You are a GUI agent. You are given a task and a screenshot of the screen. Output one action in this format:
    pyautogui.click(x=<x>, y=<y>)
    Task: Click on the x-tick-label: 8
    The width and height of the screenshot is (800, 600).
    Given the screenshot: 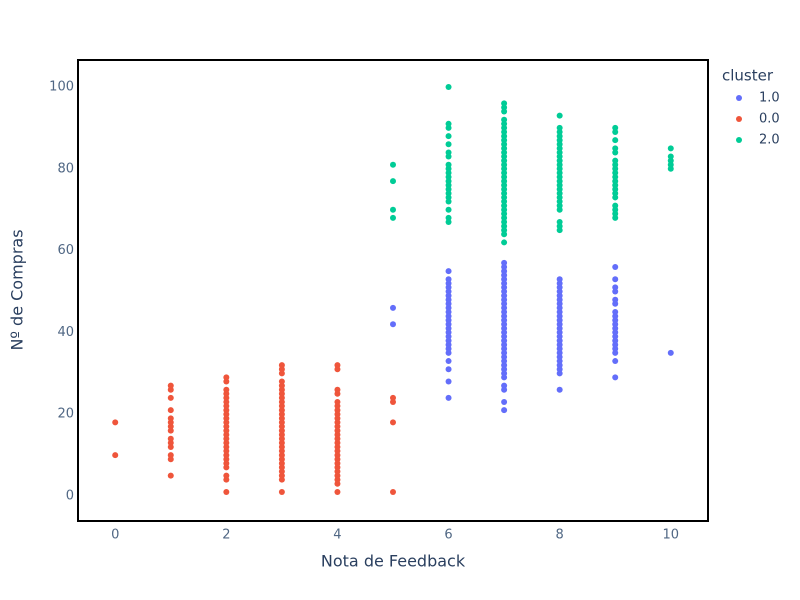 What is the action you would take?
    pyautogui.click(x=560, y=535)
    